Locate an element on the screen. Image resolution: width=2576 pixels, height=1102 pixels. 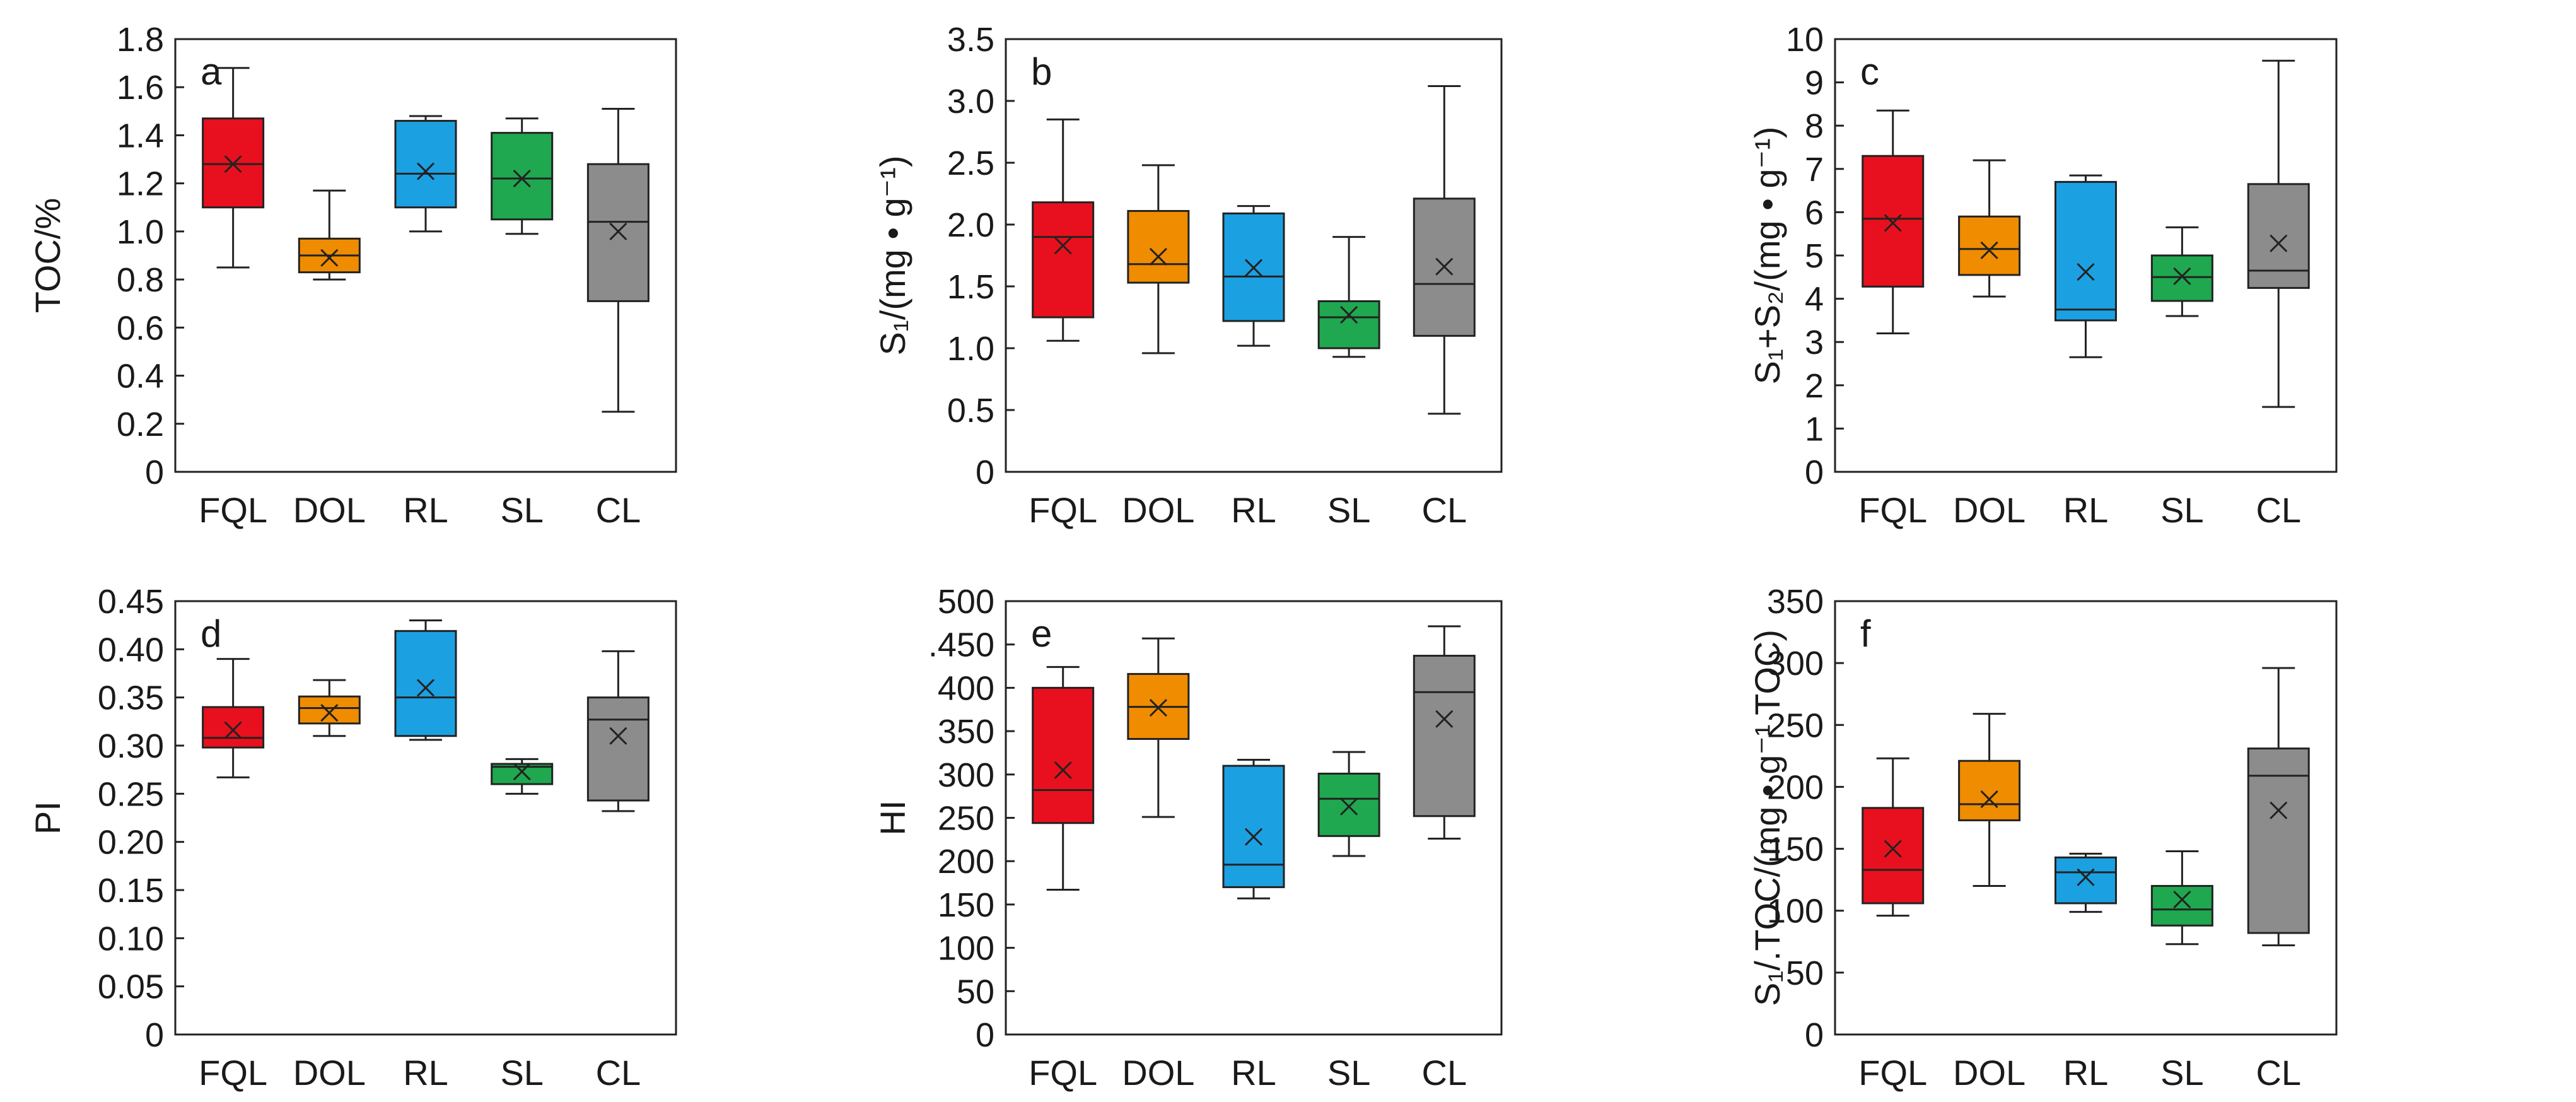
panel-letter: c is located at coordinates (1870, 71).